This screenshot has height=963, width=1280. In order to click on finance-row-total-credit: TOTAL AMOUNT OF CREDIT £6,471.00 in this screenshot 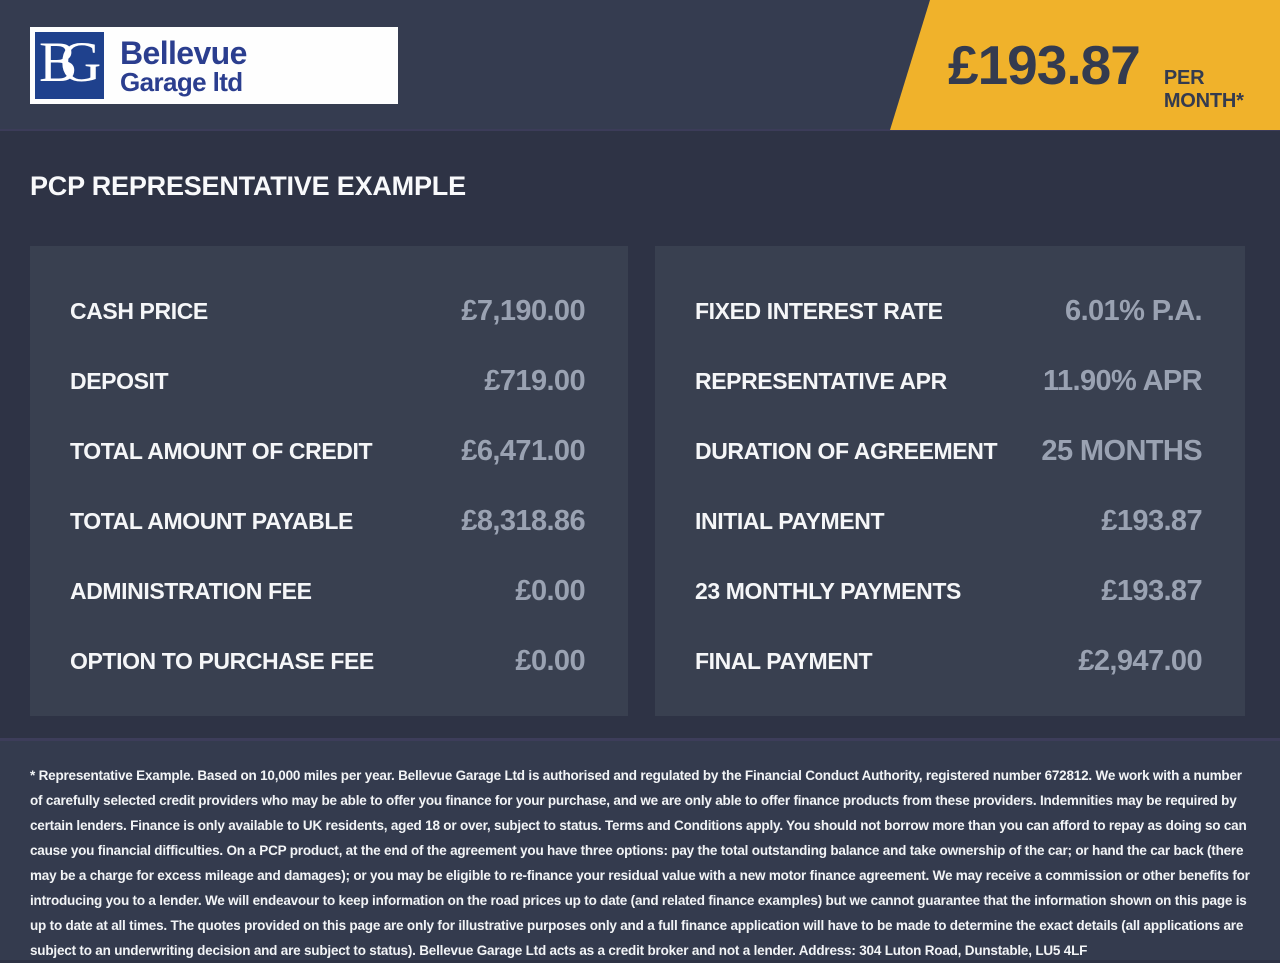, I will do `click(328, 451)`.